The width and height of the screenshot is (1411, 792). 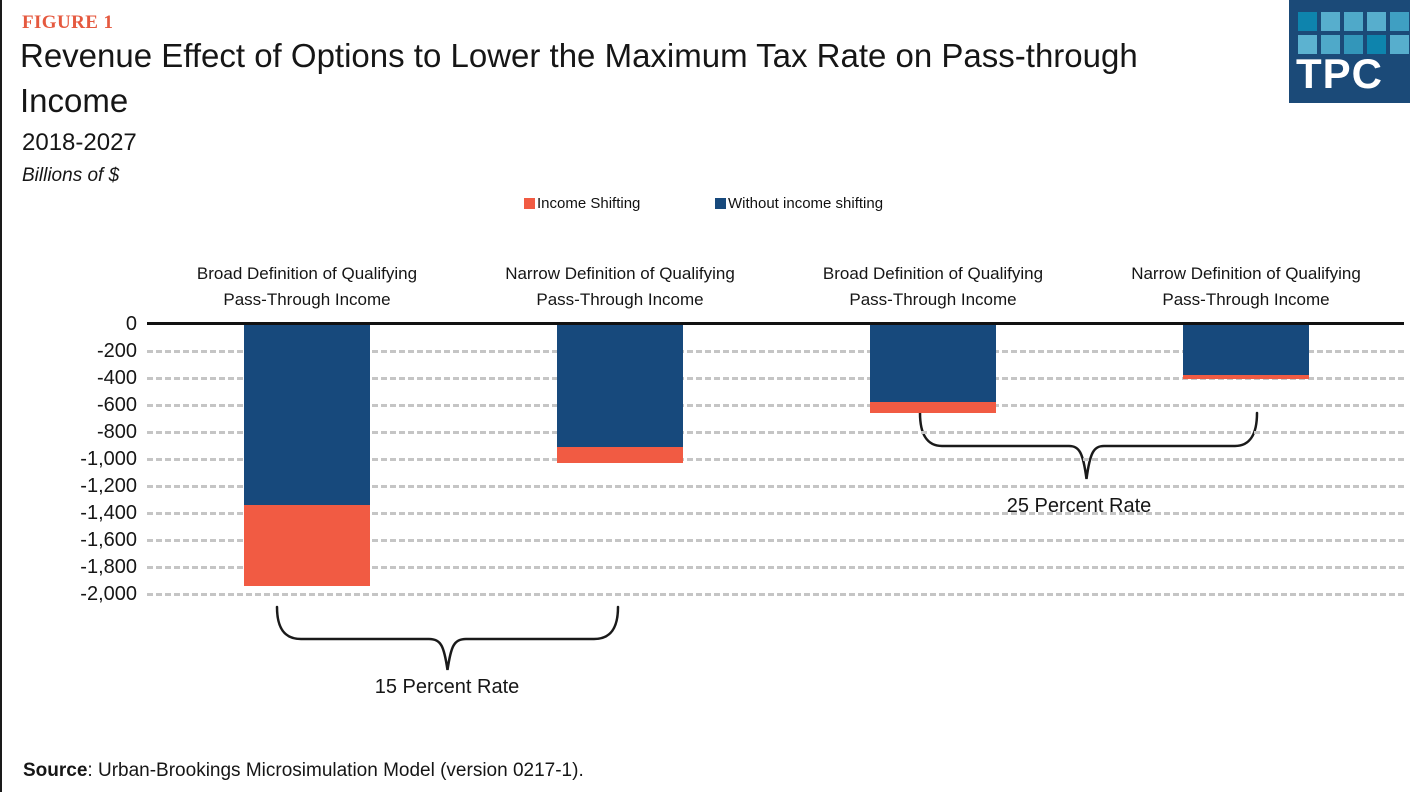 I want to click on y-axis-tick-label: -1,400, so click(x=108, y=513).